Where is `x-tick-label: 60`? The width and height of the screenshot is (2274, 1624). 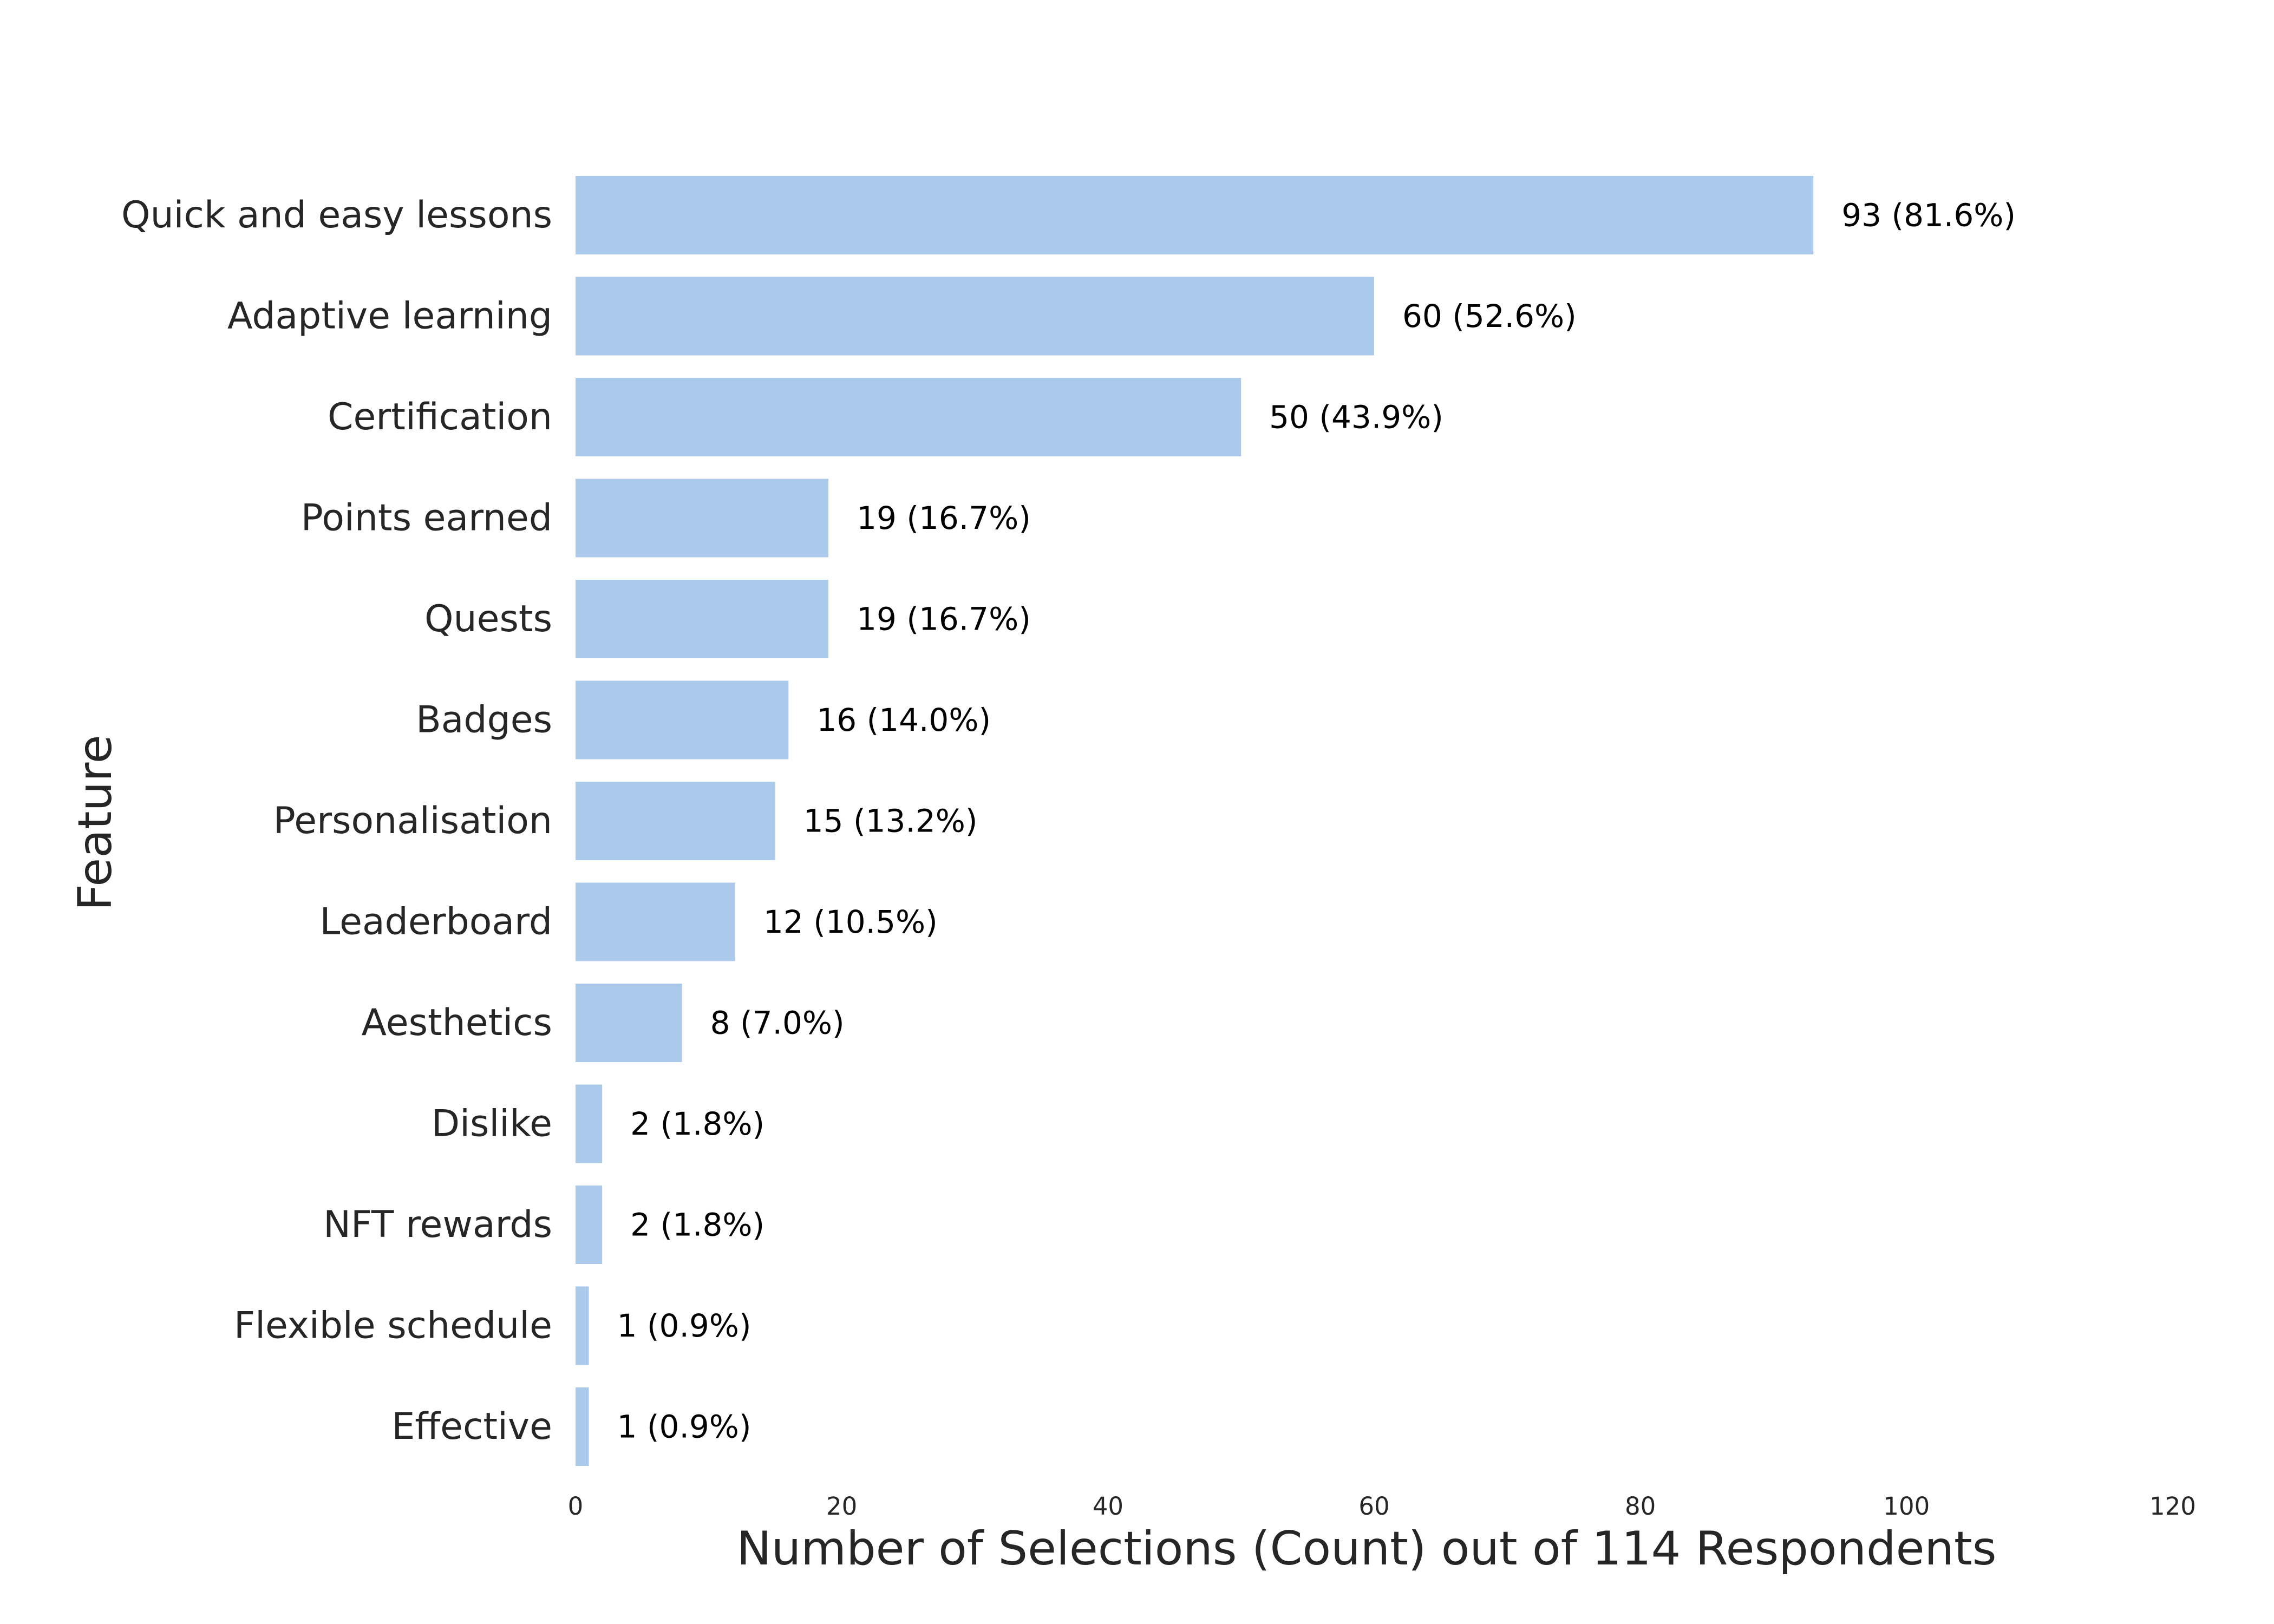 x-tick-label: 60 is located at coordinates (1374, 1506).